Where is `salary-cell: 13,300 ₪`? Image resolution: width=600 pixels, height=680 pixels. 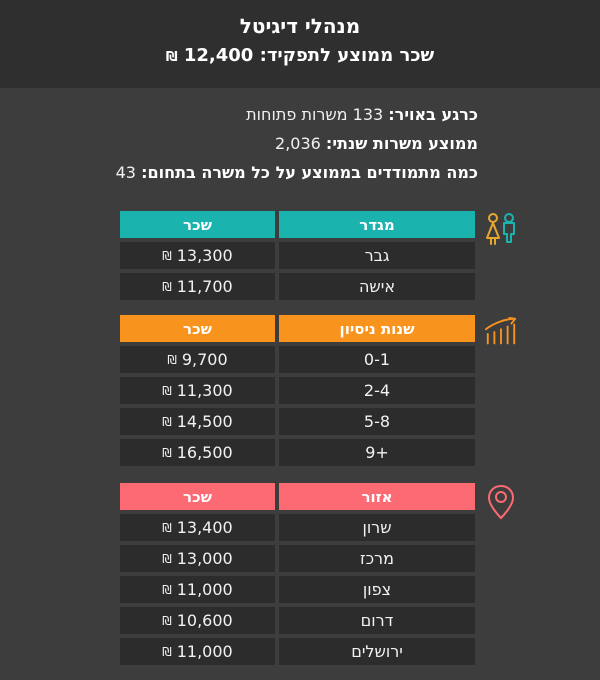
salary-cell: 13,300 ₪ is located at coordinates (197, 255).